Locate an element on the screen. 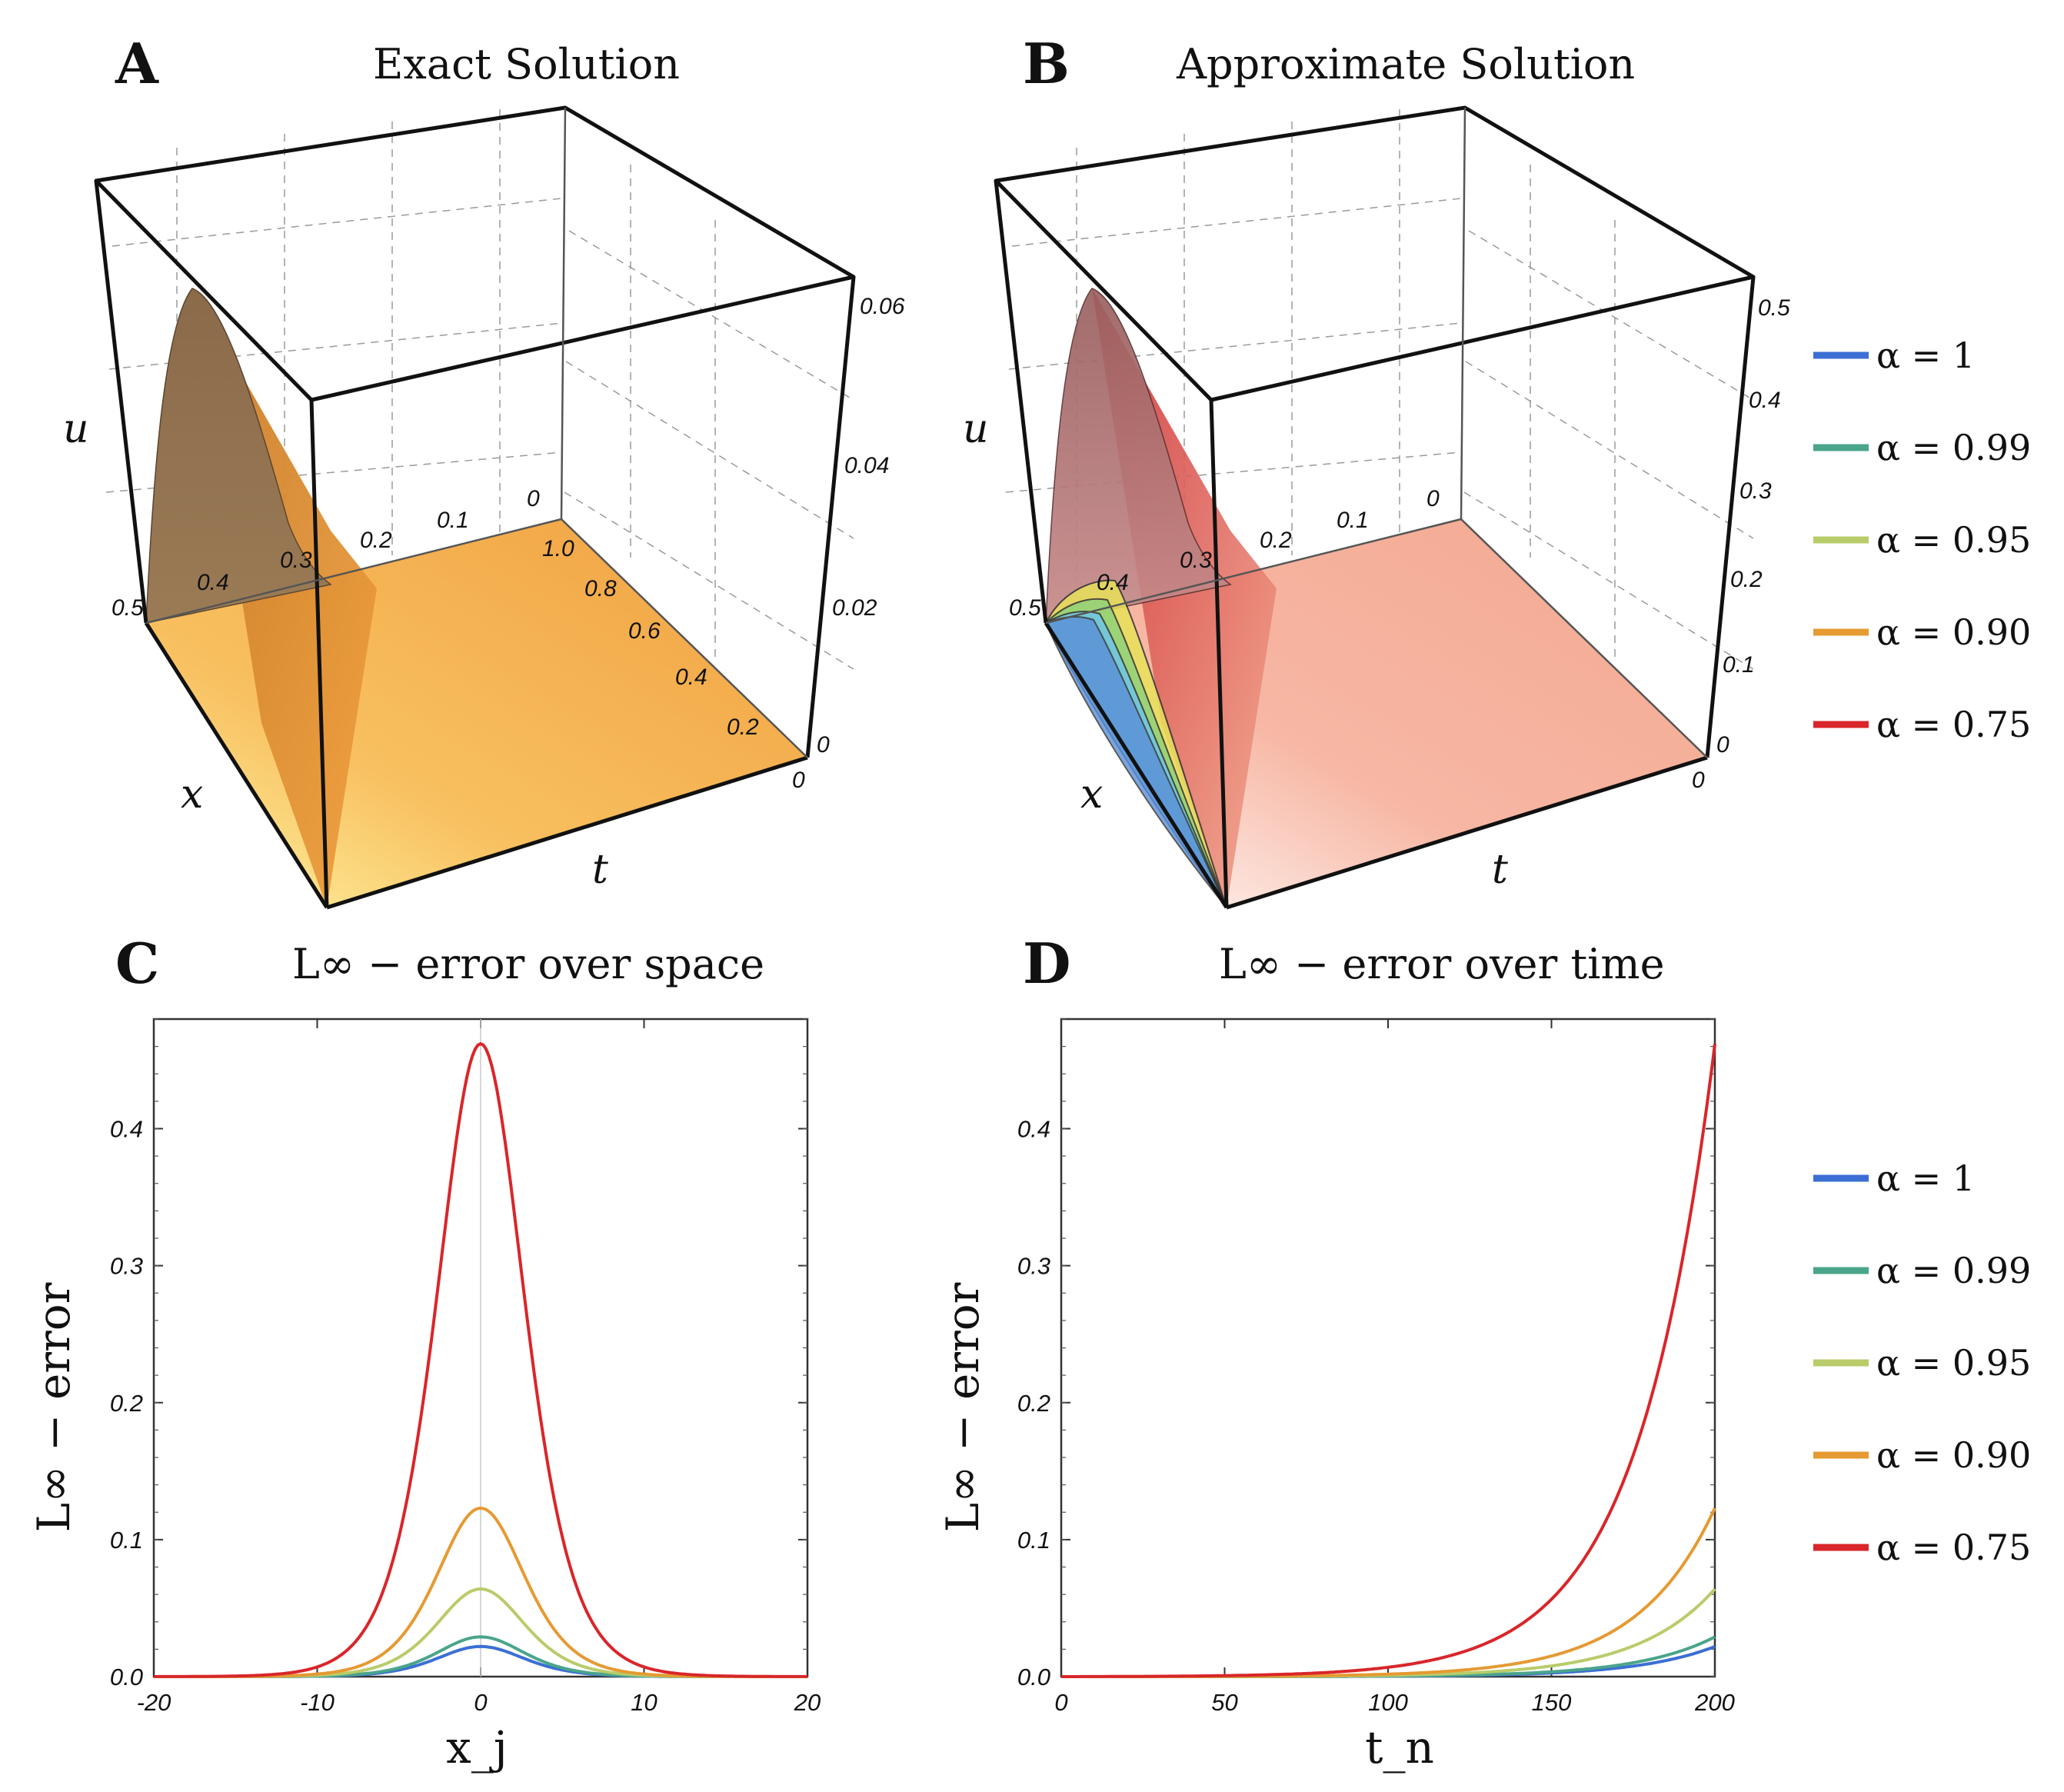 The width and height of the screenshot is (2064, 1792). panel-b-x-tick: 0 is located at coordinates (1433, 498).